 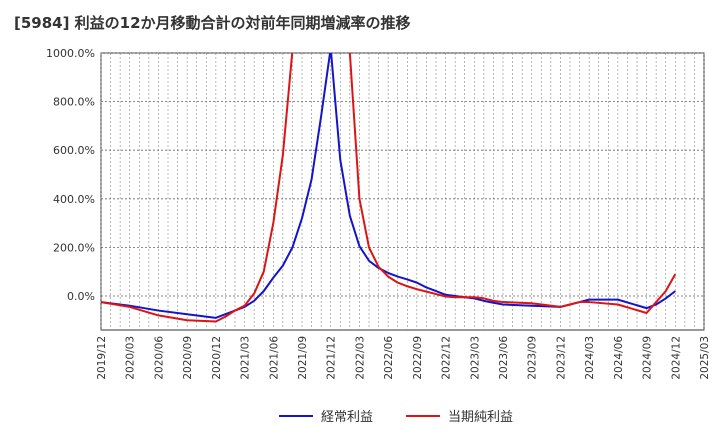 I want to click on y-tick-label: 600.0%, so click(x=74, y=150).